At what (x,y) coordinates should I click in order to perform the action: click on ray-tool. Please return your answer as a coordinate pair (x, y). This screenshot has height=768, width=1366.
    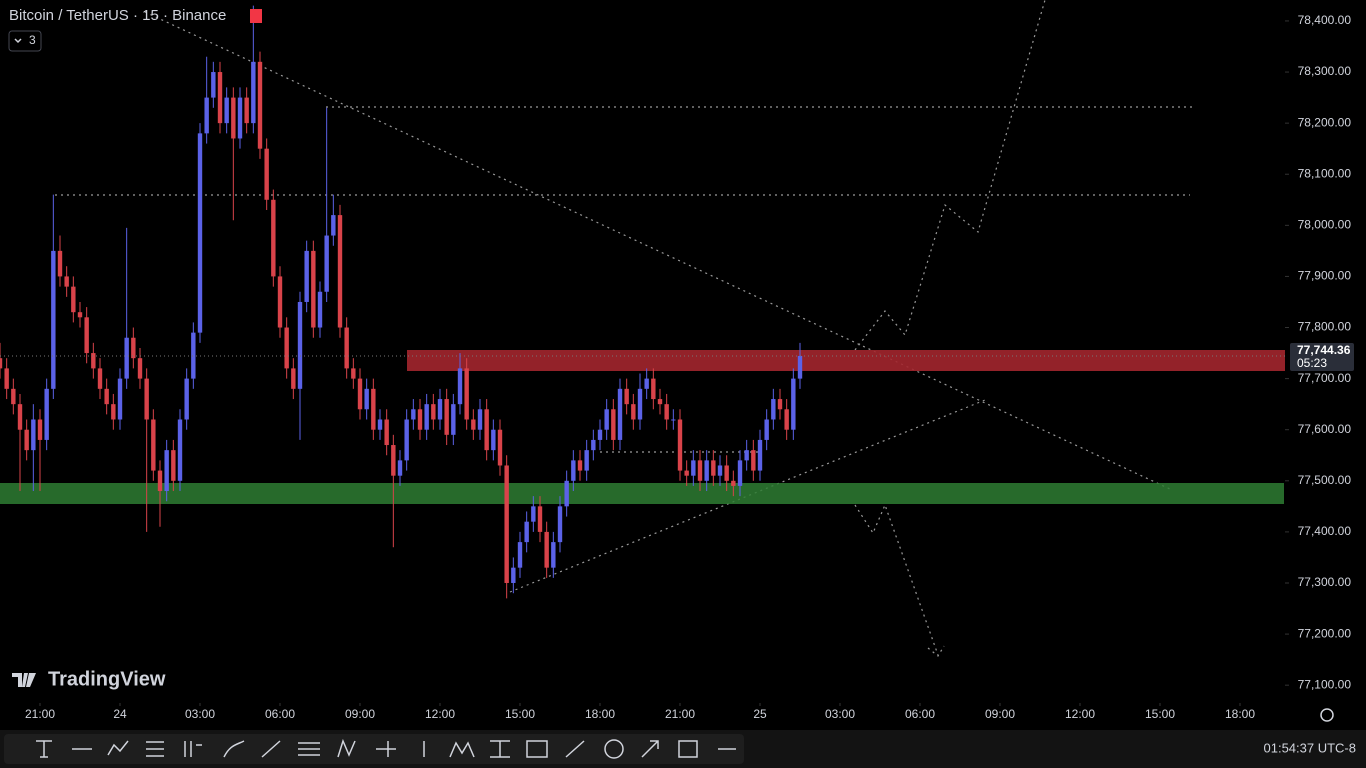
    Looking at the image, I should click on (271, 749).